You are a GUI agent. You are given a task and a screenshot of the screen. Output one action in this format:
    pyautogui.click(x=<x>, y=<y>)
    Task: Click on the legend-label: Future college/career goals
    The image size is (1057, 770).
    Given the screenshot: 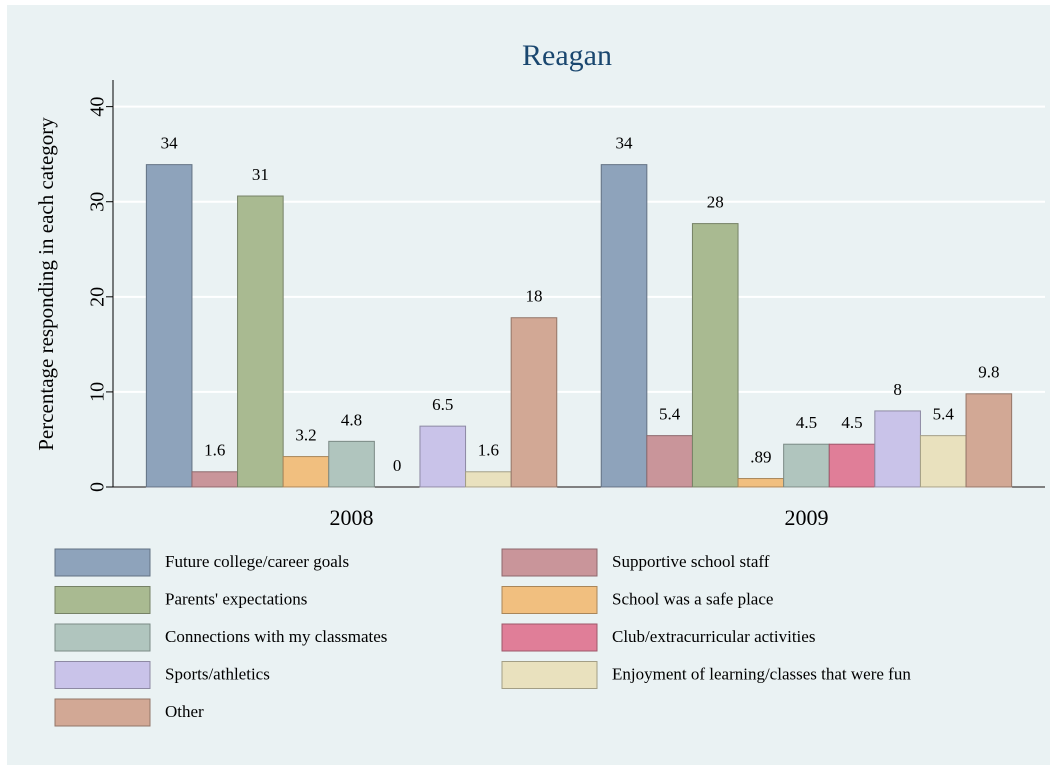 What is the action you would take?
    pyautogui.click(x=257, y=561)
    